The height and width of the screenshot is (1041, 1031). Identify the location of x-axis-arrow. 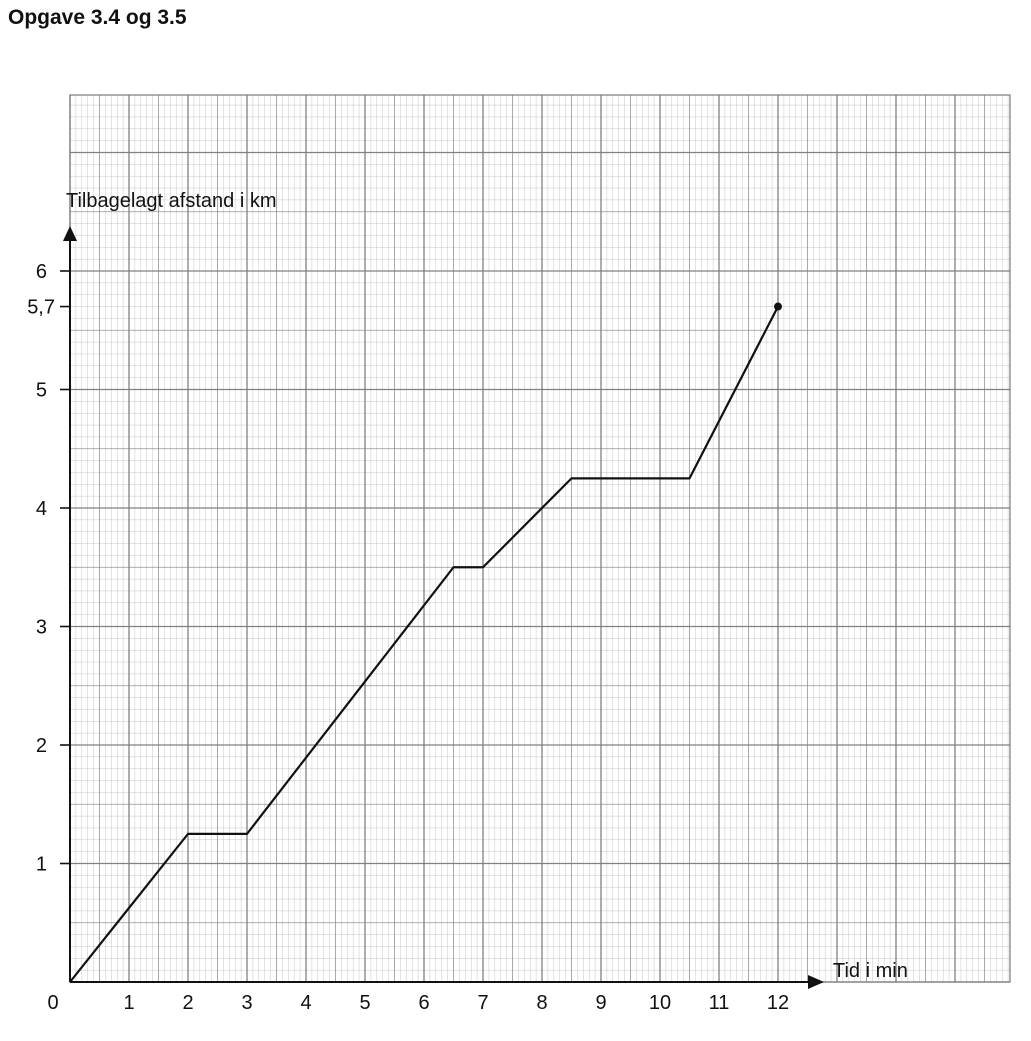
(816, 982).